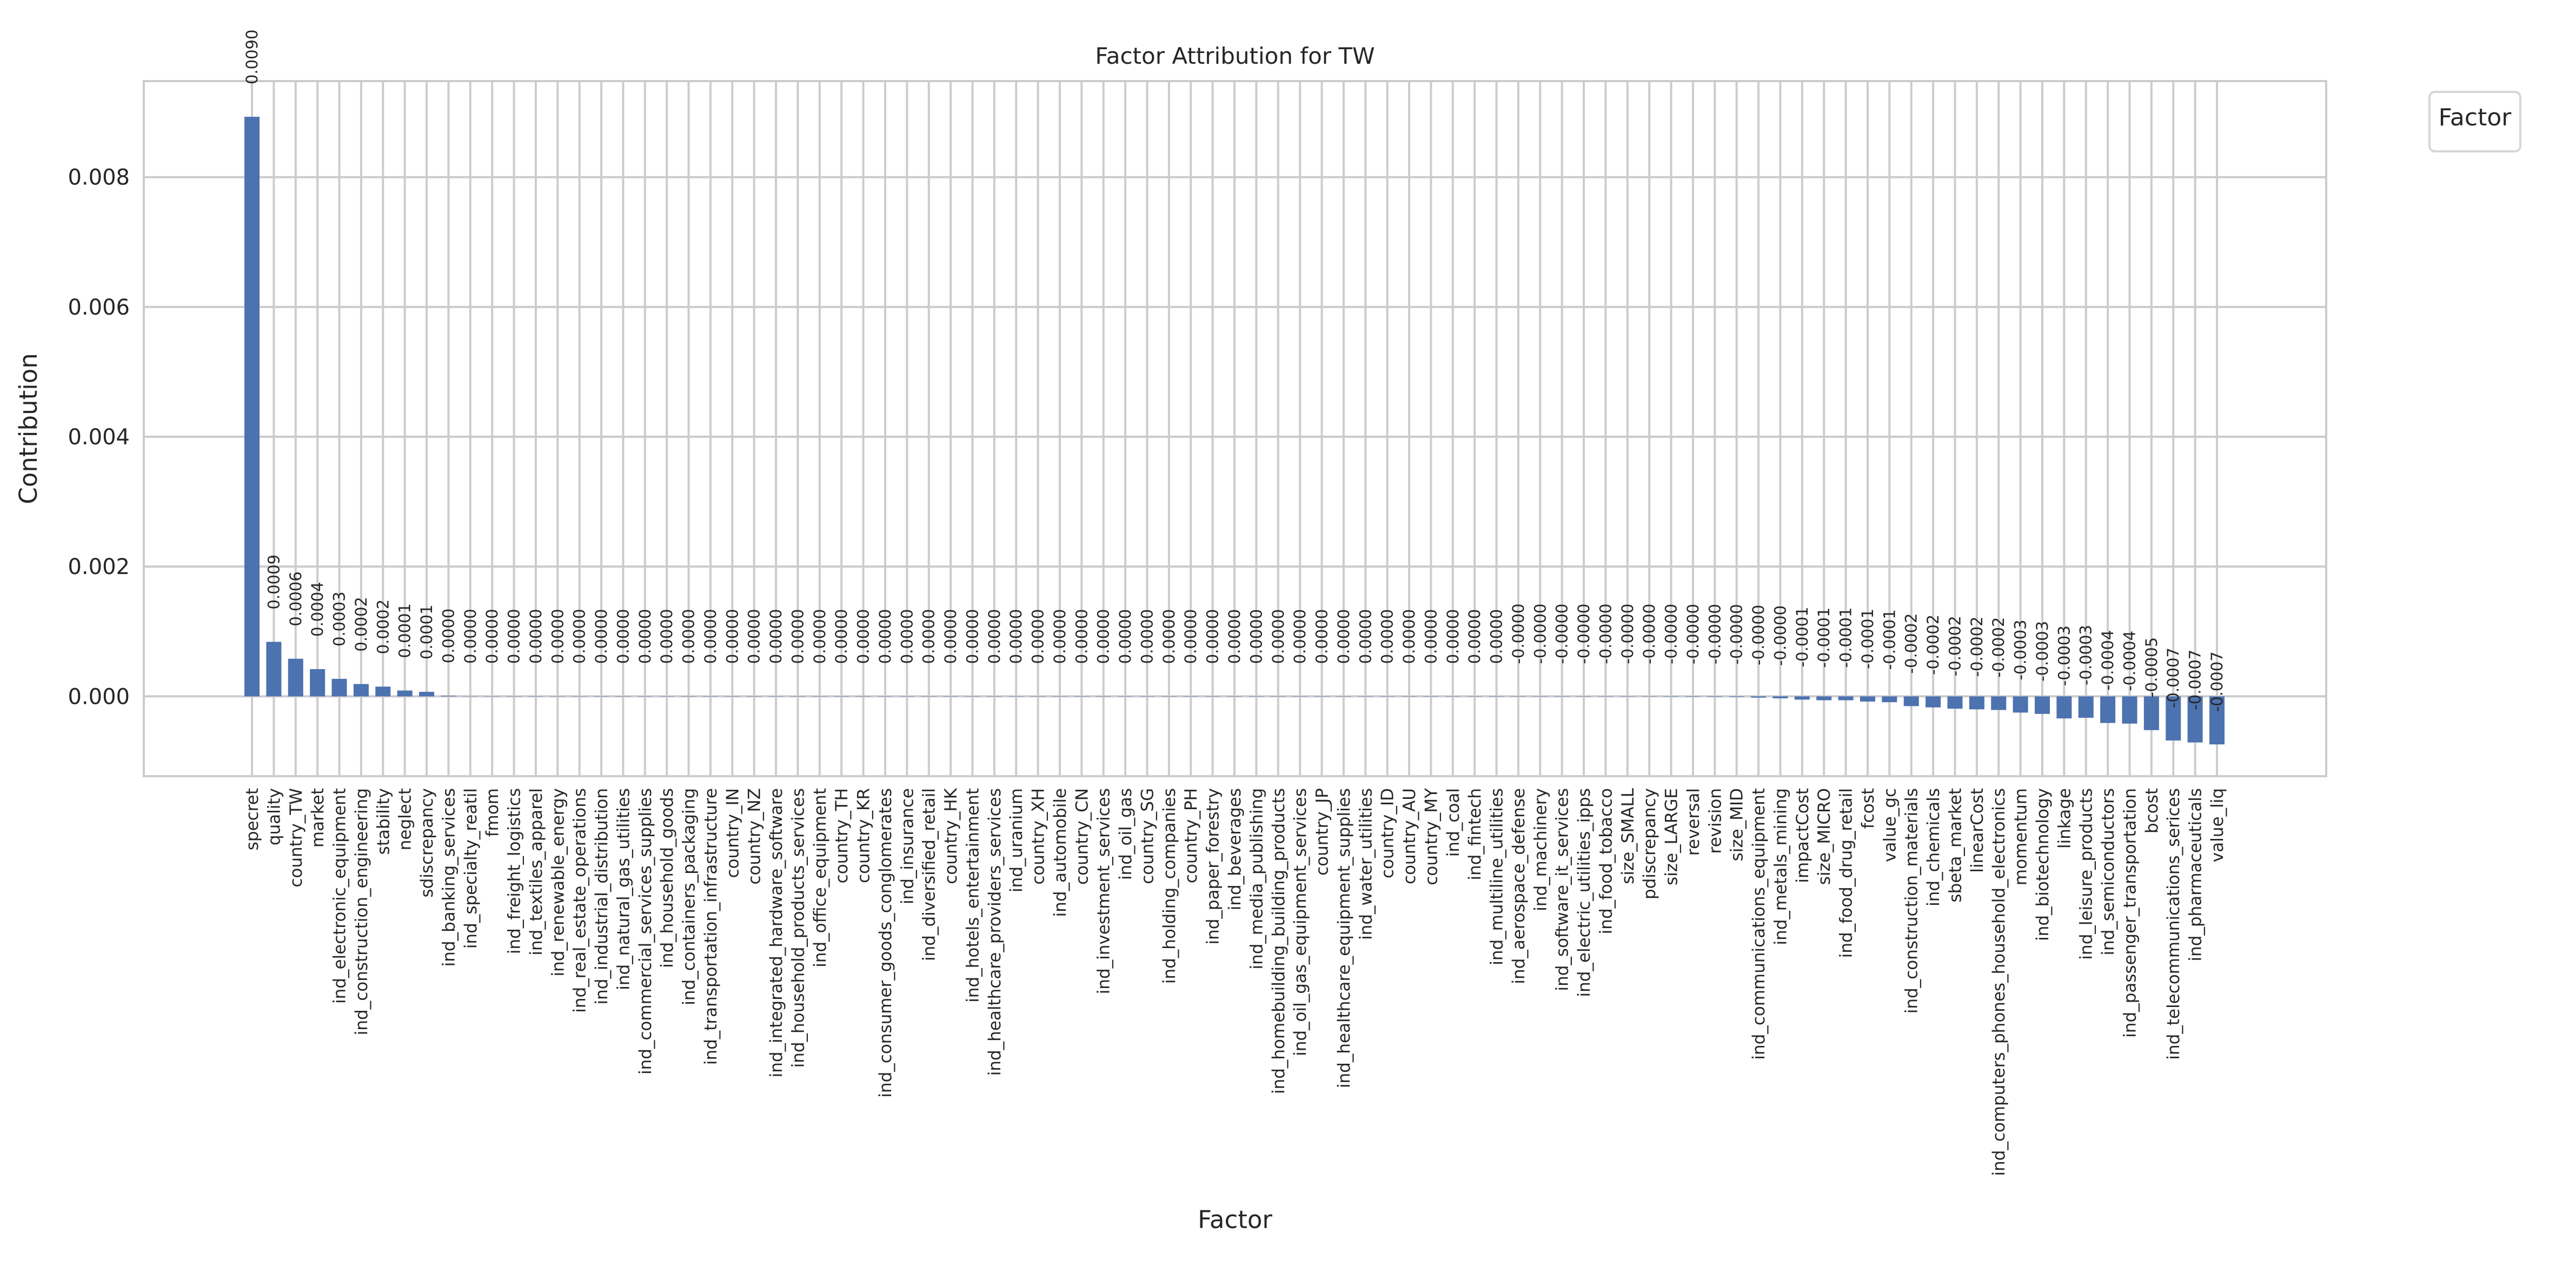 The width and height of the screenshot is (2576, 1267). Describe the element at coordinates (1955, 845) in the screenshot. I see `x-tick-label: sbeta_market` at that location.